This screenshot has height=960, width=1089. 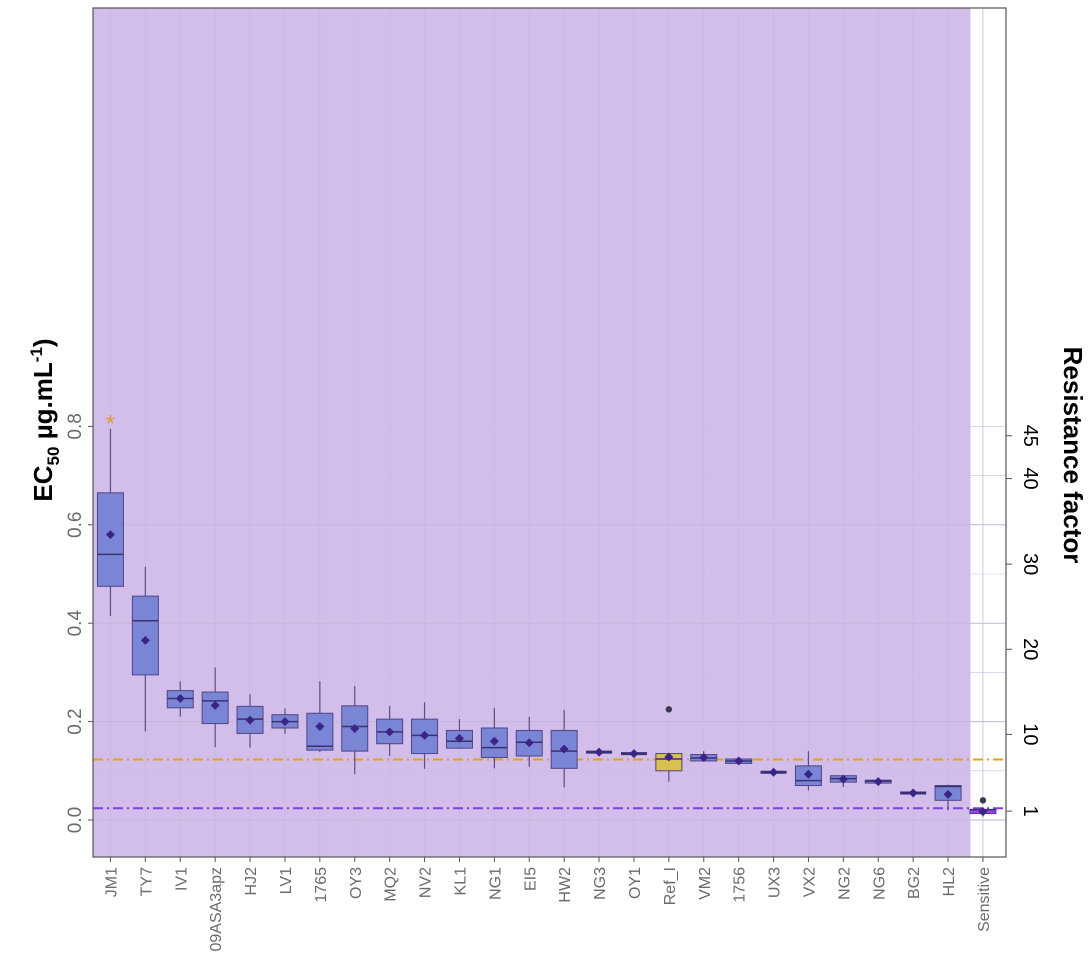 I want to click on x-tick-label: BG2, so click(x=914, y=883).